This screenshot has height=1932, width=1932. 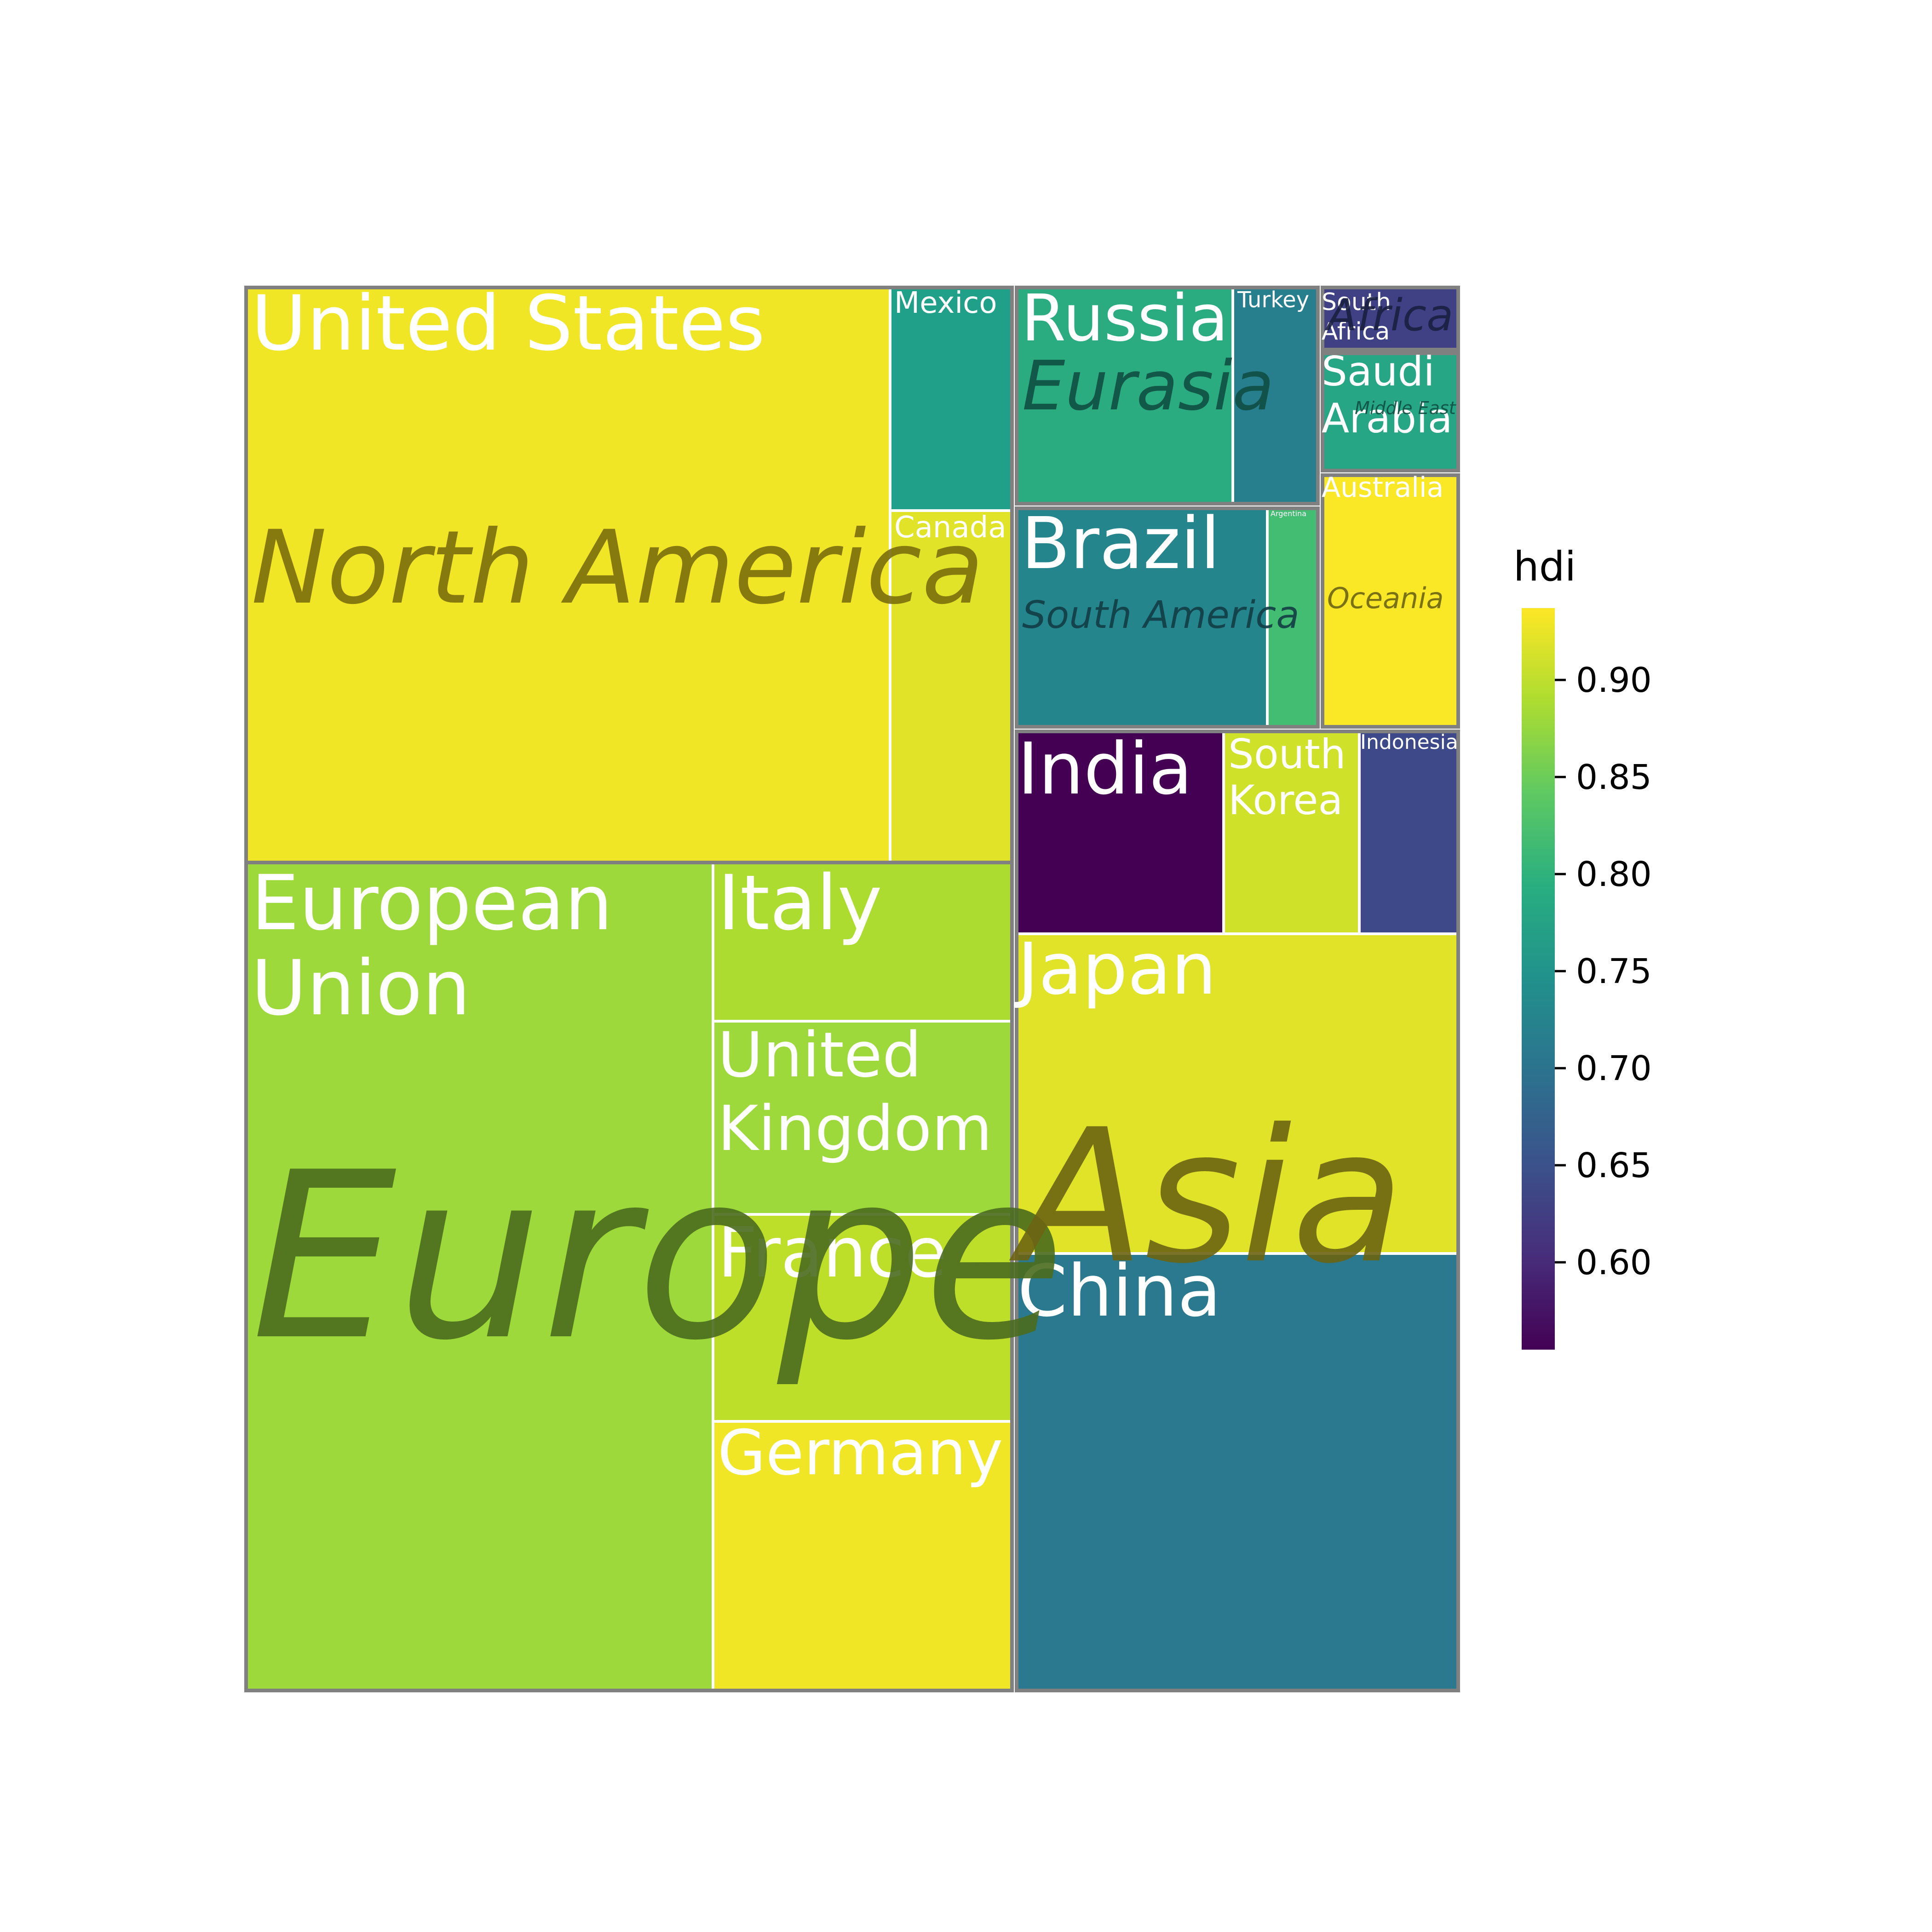 I want to click on tile-label-united-states: United States, so click(x=508, y=323).